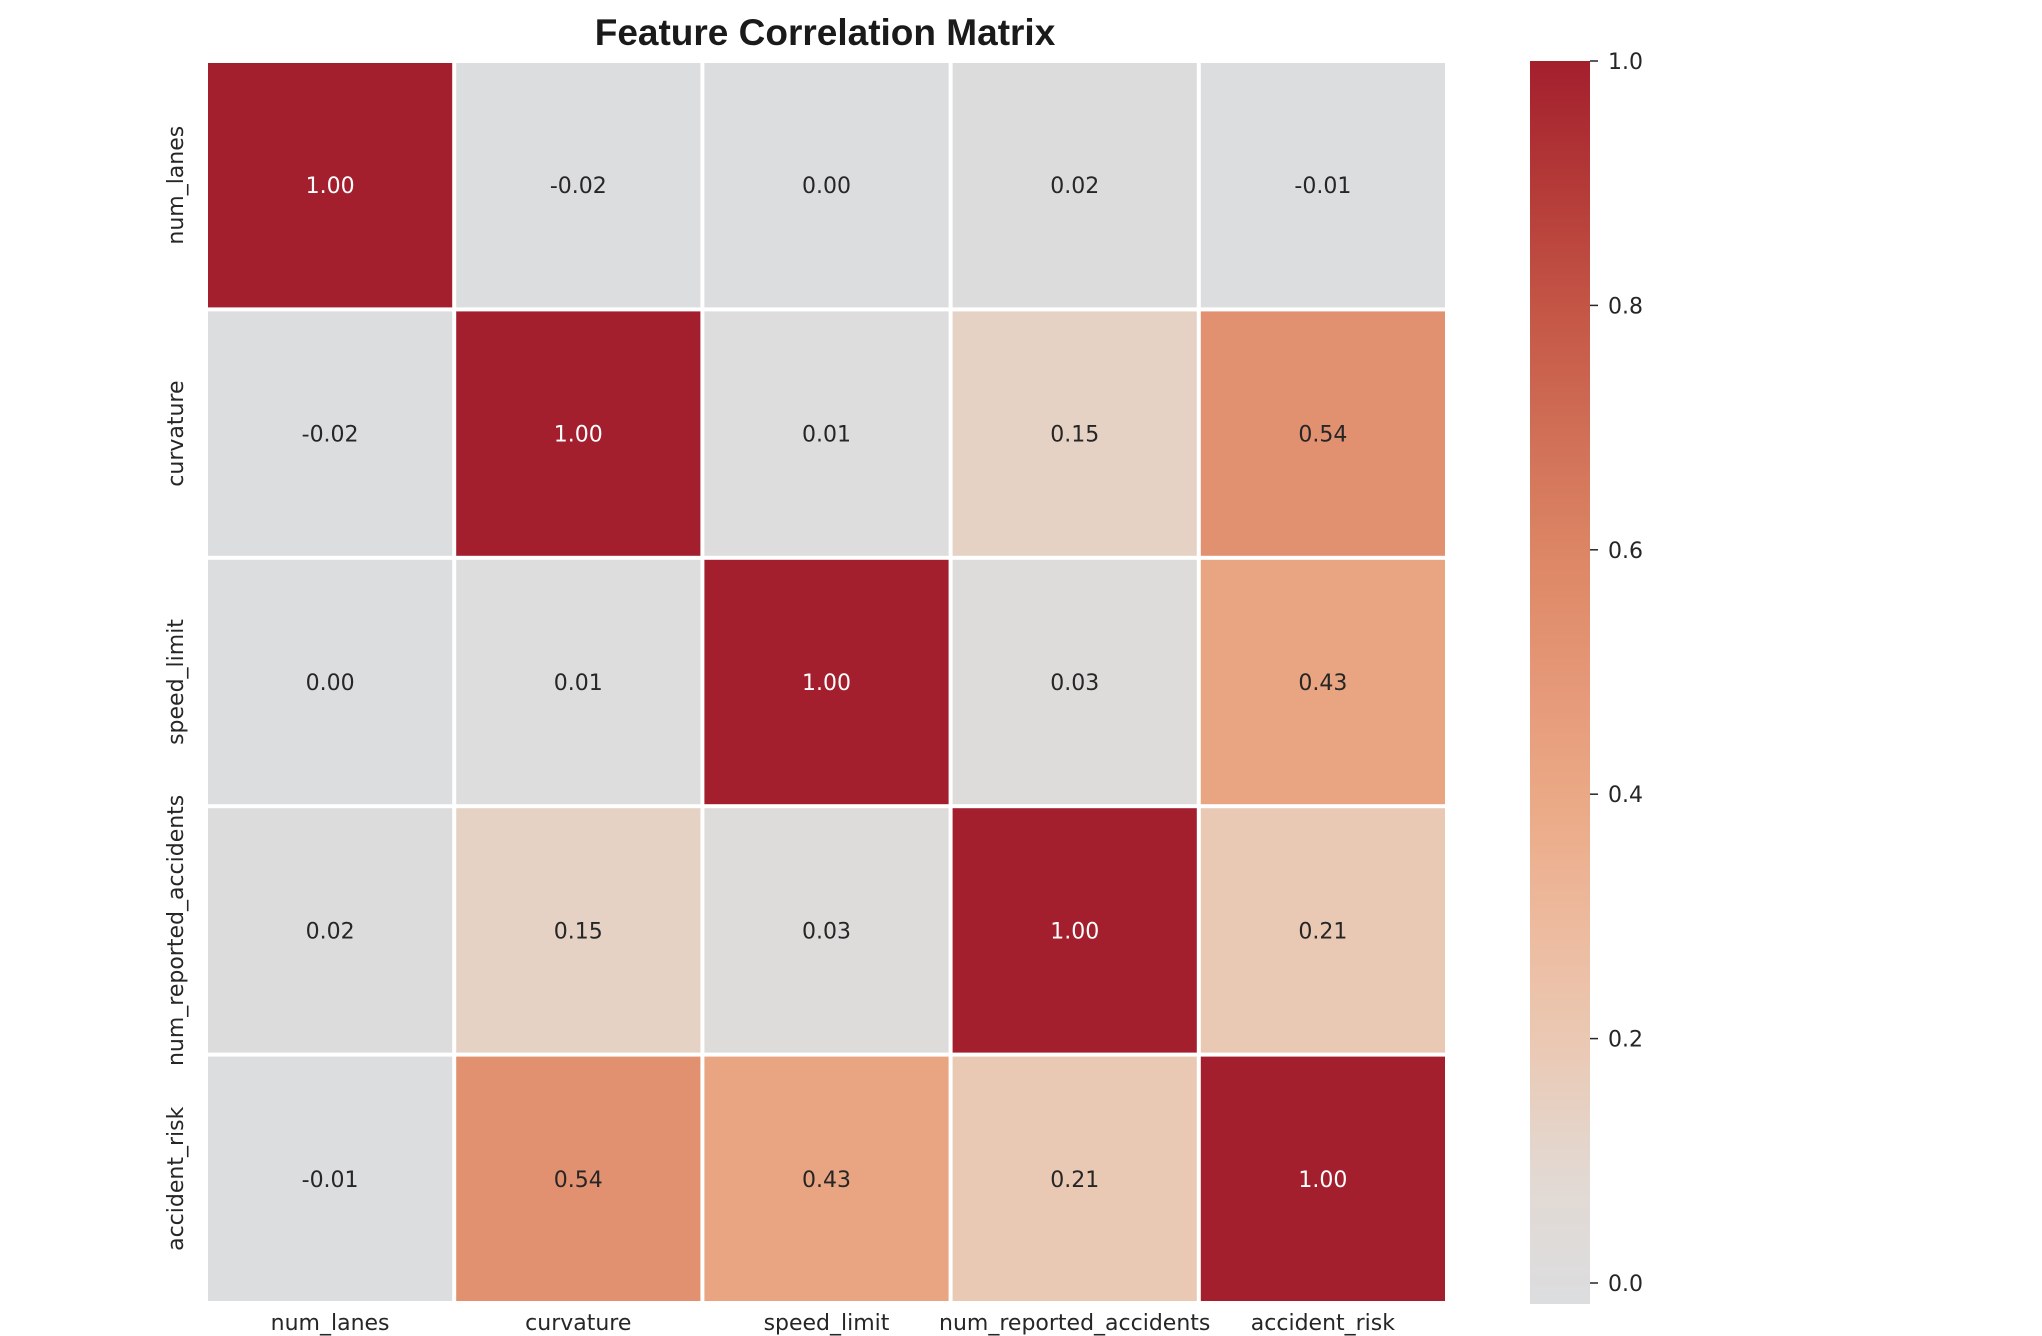 Image resolution: width=2042 pixels, height=1336 pixels. I want to click on colorbar-tick-label: 0.6, so click(1625, 551).